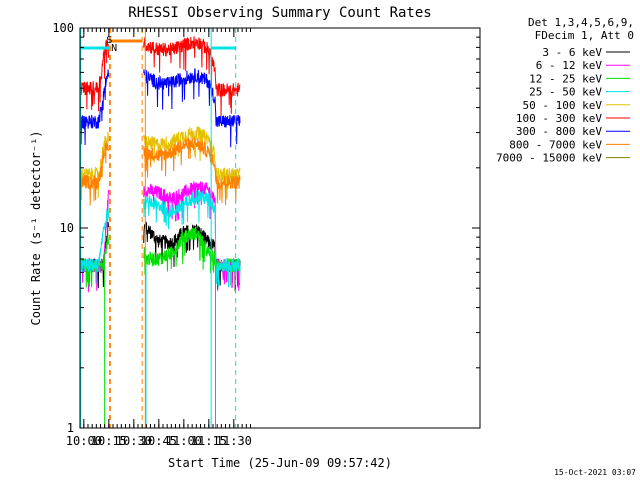 The image size is (640, 480). Describe the element at coordinates (67, 228) in the screenshot. I see `y-tick-label: 10` at that location.